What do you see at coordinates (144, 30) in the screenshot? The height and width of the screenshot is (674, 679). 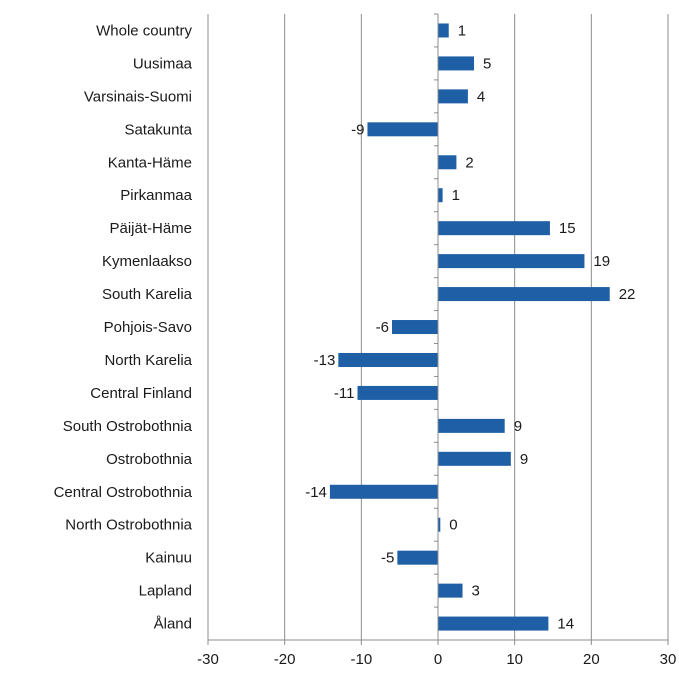 I see `category-label: Whole country` at bounding box center [144, 30].